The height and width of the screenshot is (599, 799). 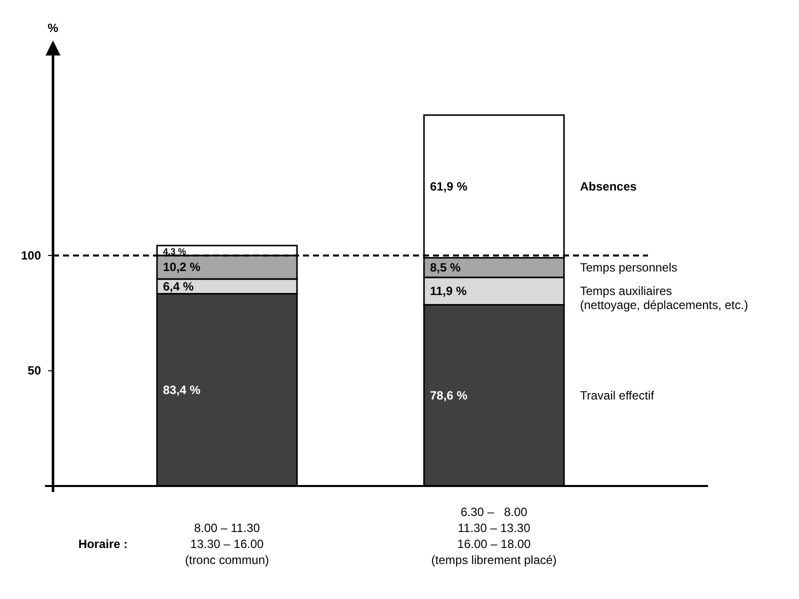 I want to click on data-label: 8,5 %, so click(x=446, y=267).